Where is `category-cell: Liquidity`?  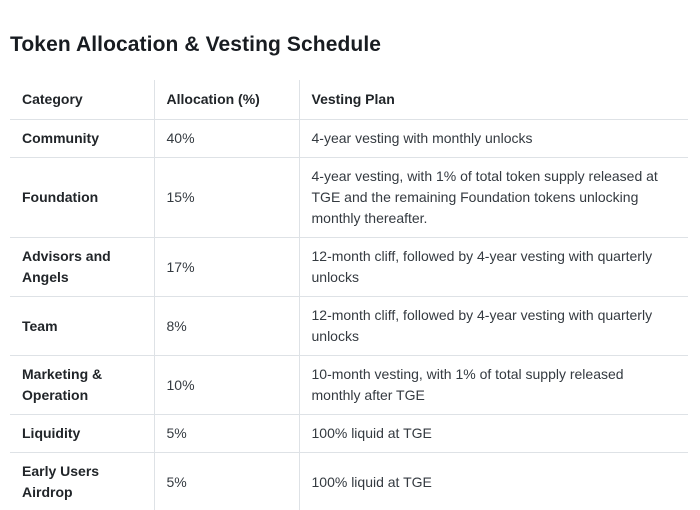
category-cell: Liquidity is located at coordinates (82, 433).